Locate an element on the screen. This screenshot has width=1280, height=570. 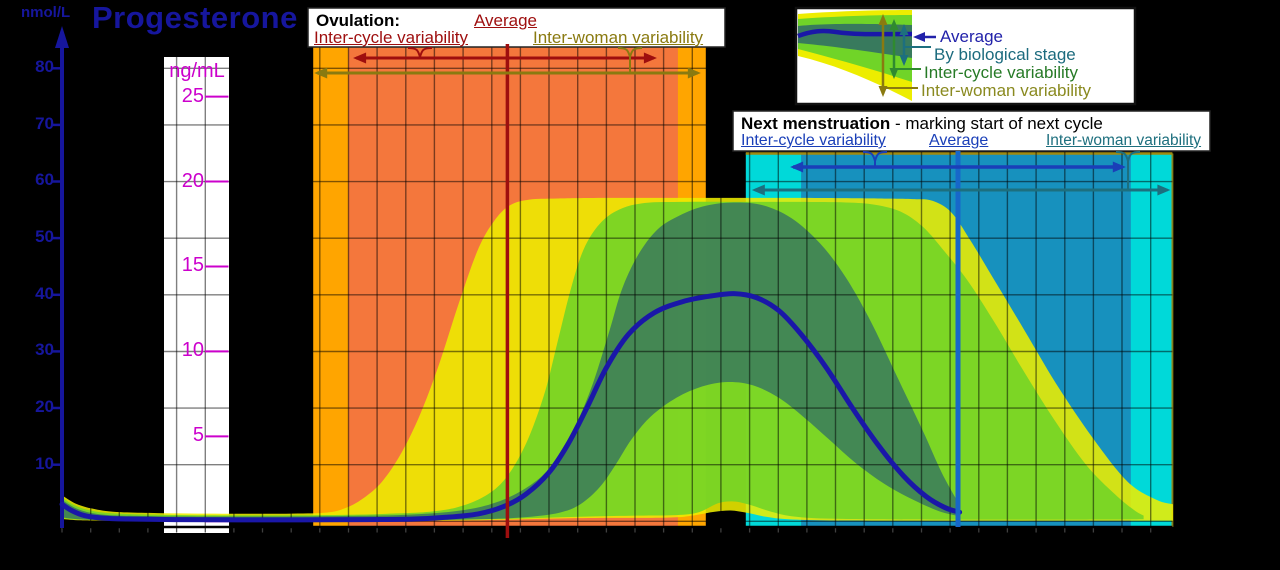
y-axis-tick: 10 is located at coordinates (44, 463).